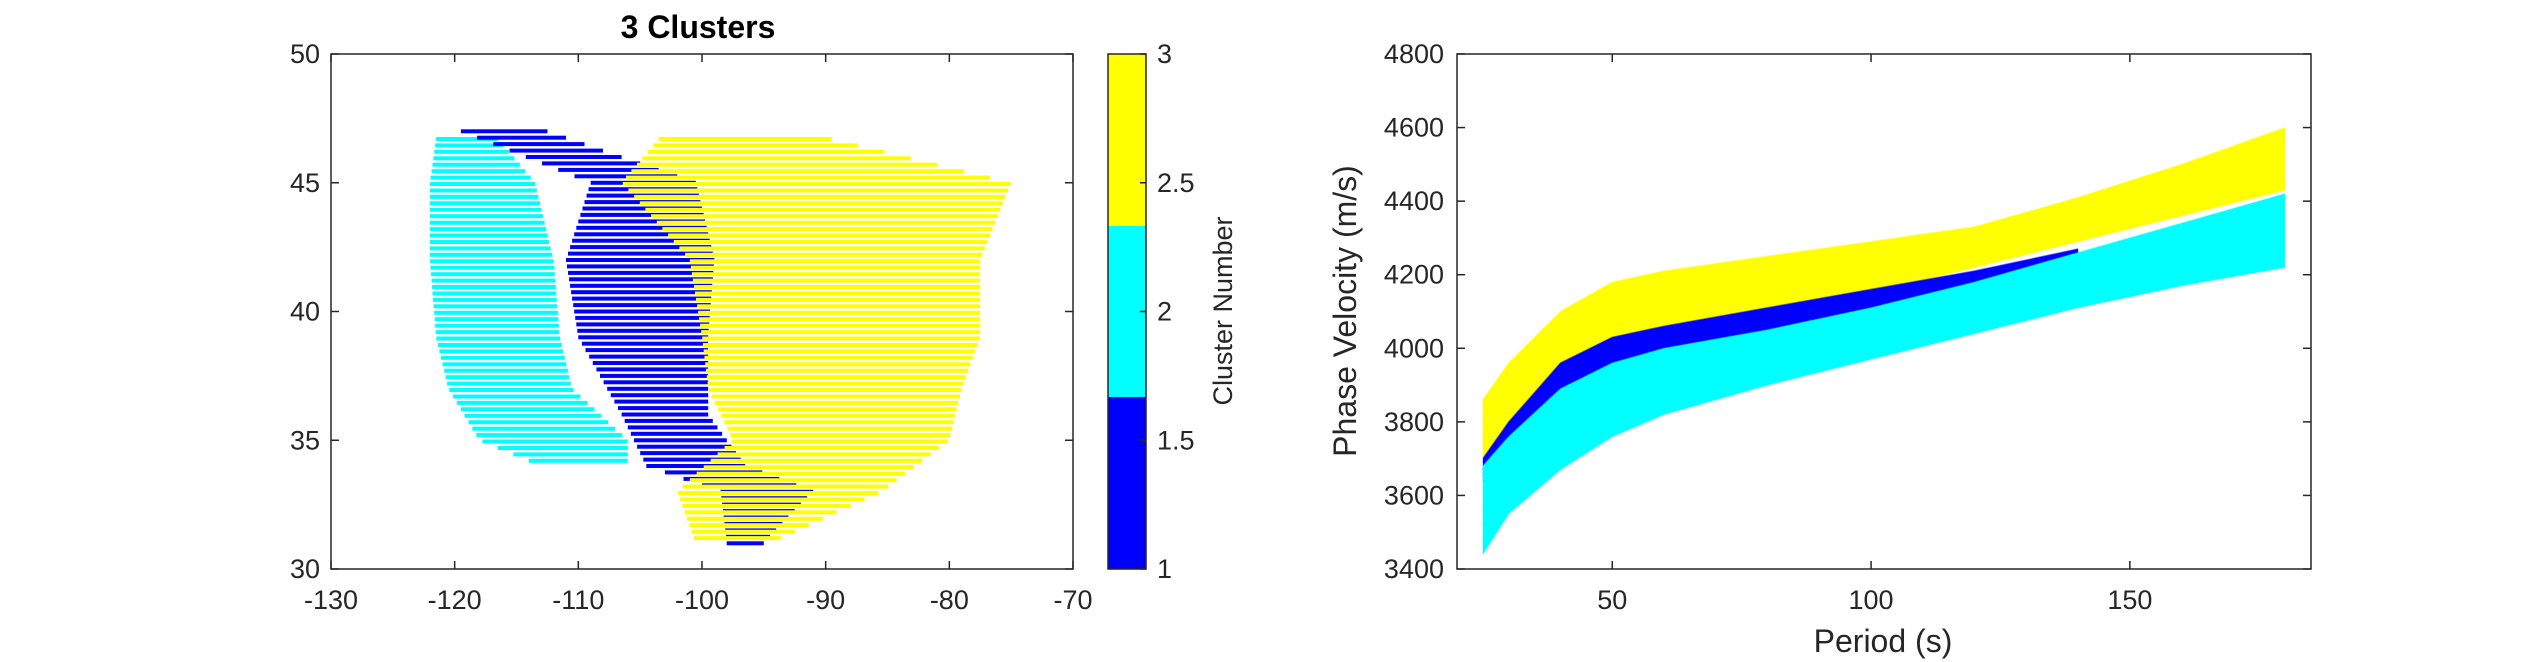 The width and height of the screenshot is (2544, 662). What do you see at coordinates (305, 183) in the screenshot?
I see `map-y-tick-label-45: 45` at bounding box center [305, 183].